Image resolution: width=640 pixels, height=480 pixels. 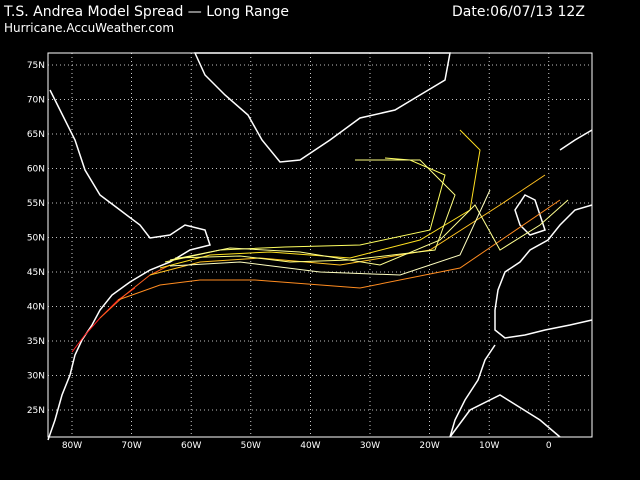 I want to click on source: Hurricane.AccuWeather.com, so click(x=89, y=28).